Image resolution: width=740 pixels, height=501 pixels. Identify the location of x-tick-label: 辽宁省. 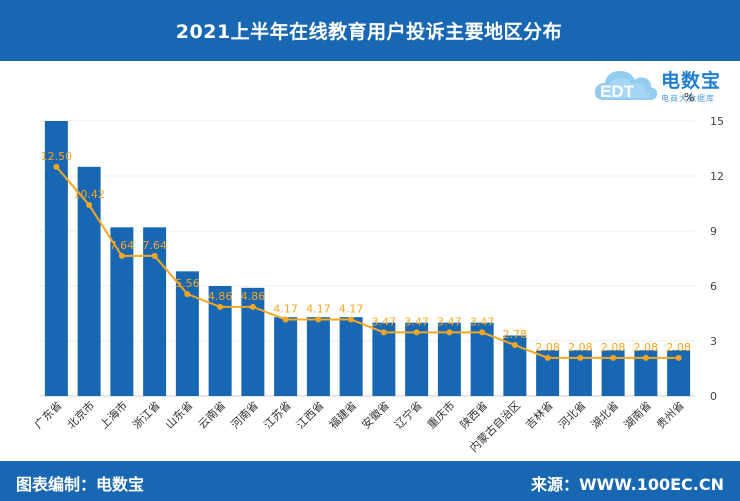
(408, 414).